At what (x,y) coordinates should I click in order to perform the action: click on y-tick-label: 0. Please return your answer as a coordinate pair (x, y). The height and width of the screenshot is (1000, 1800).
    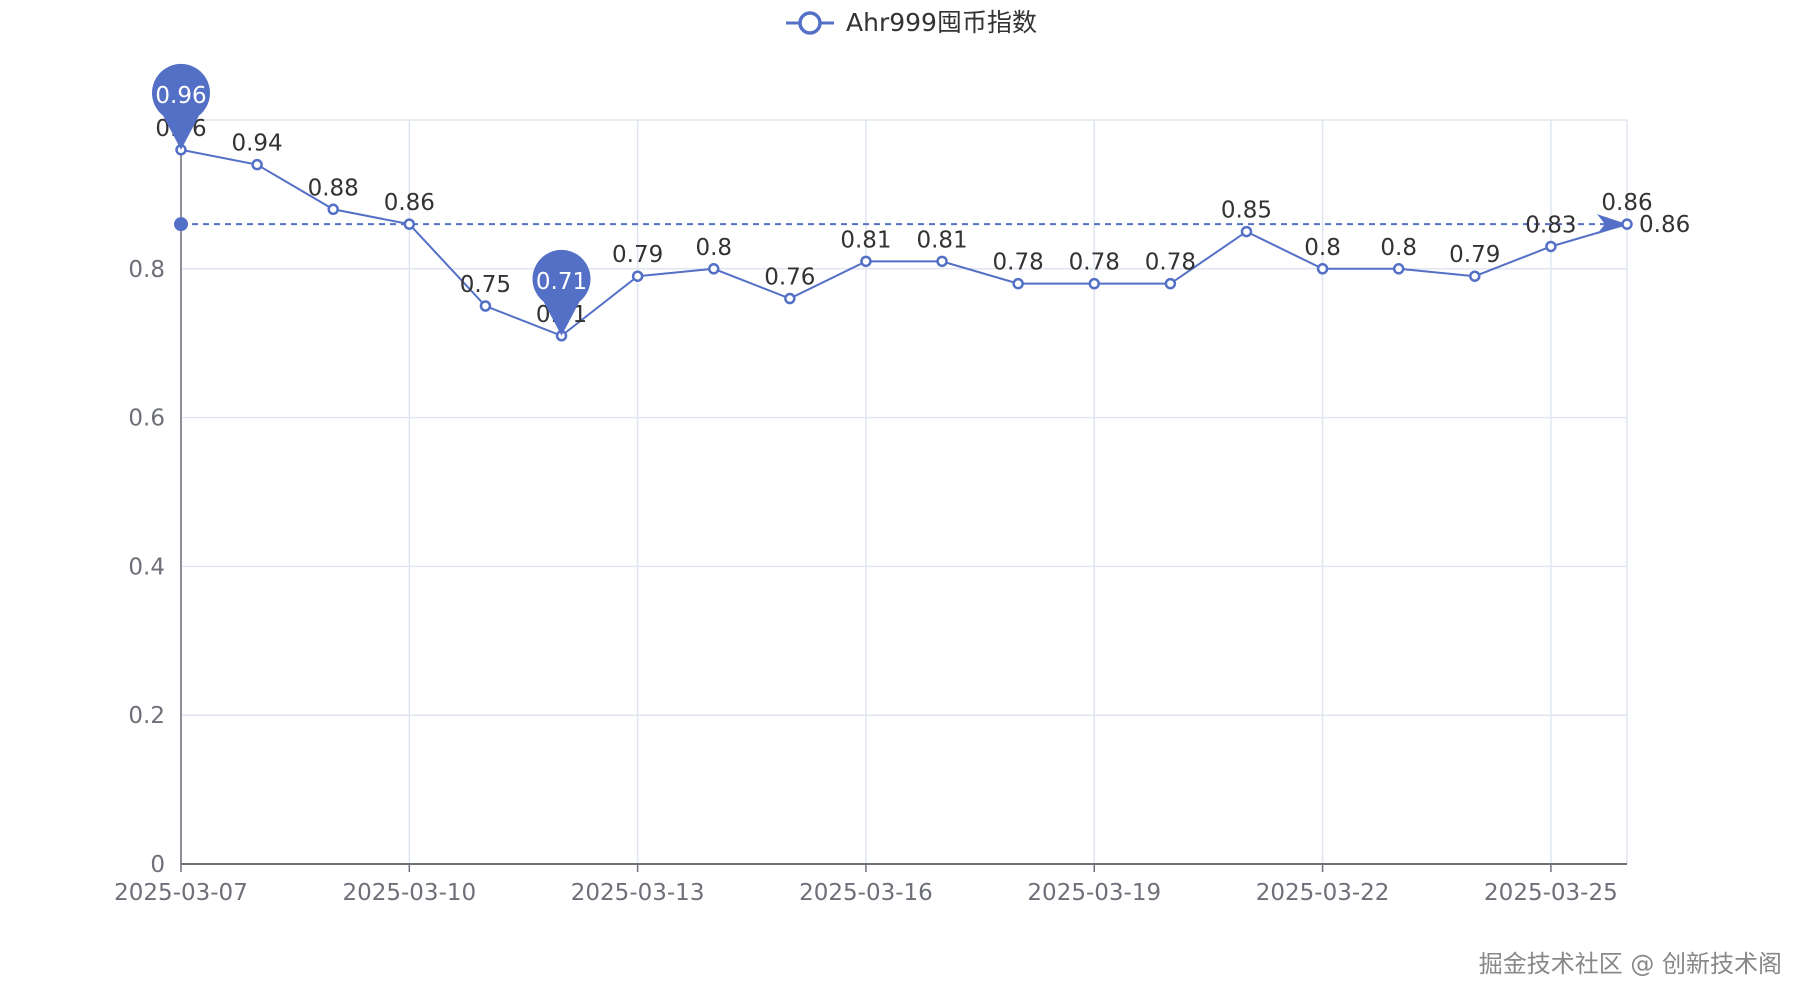
    Looking at the image, I should click on (157, 865).